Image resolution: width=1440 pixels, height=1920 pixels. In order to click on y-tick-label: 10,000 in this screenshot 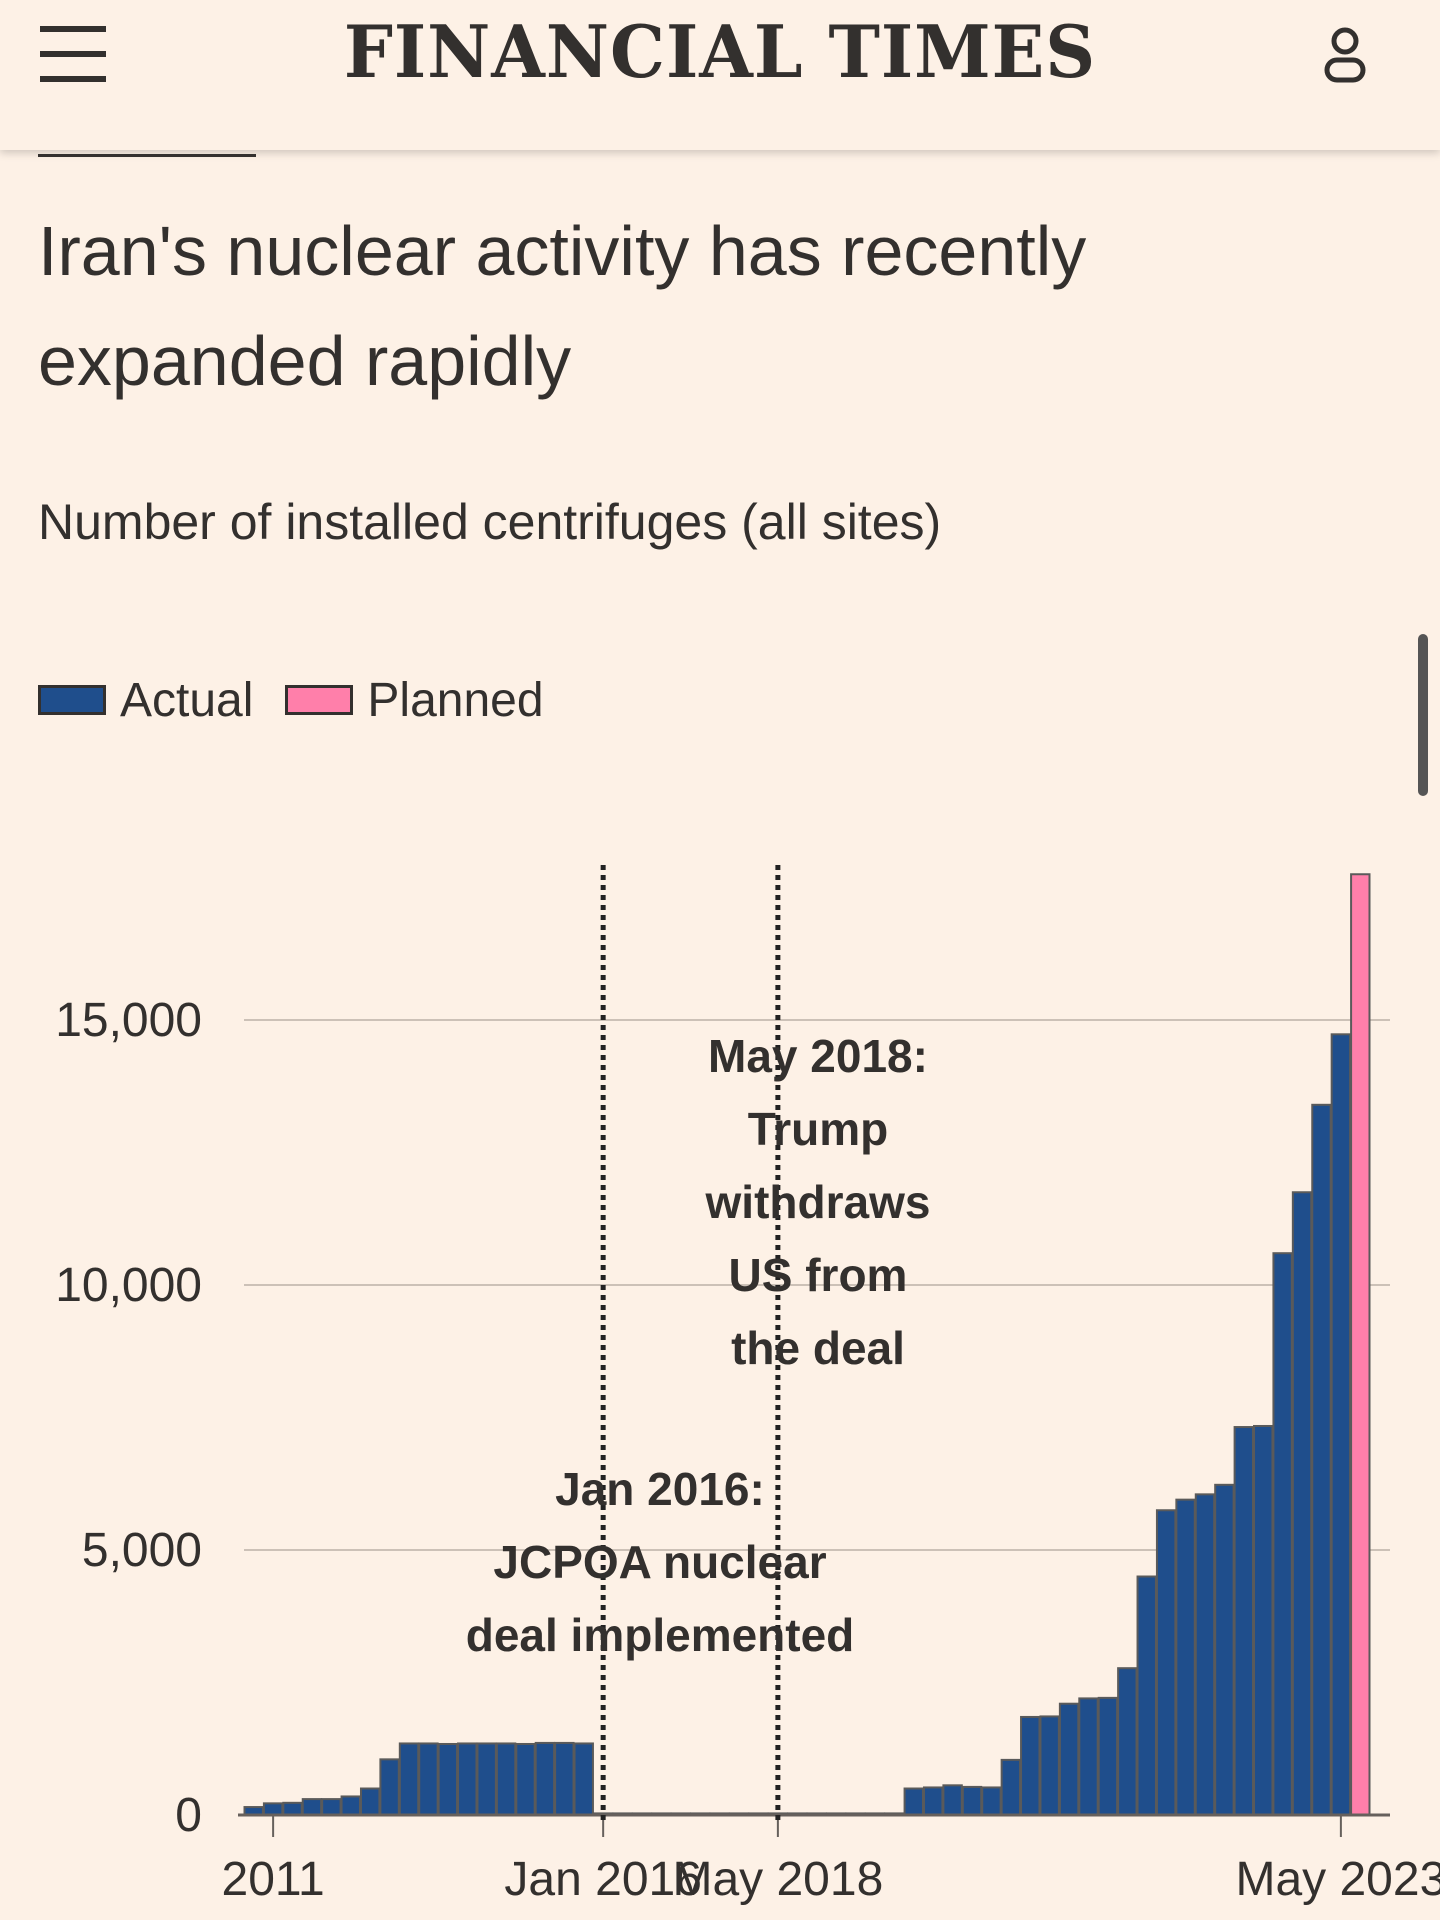, I will do `click(128, 1285)`.